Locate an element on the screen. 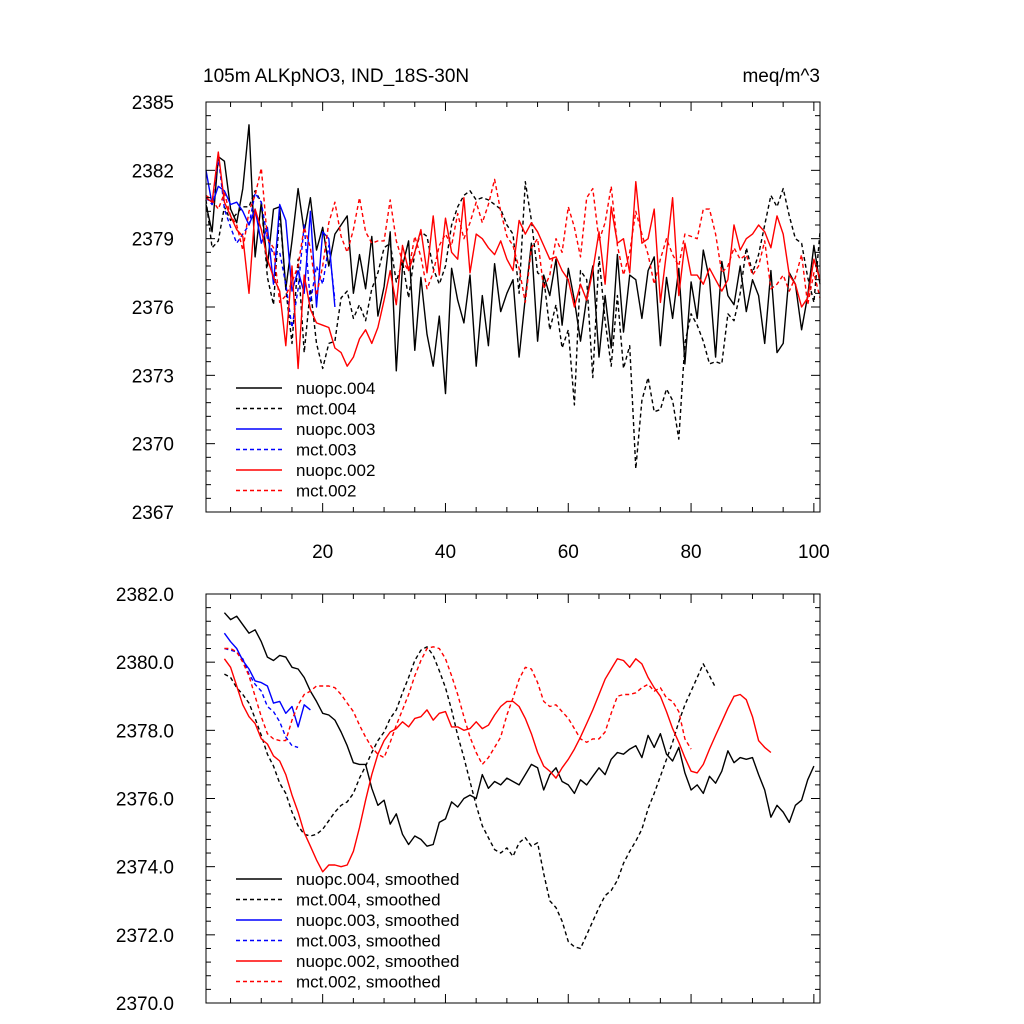 The height and width of the screenshot is (1024, 1024). y-tick-label: 2382.0 is located at coordinates (145, 595).